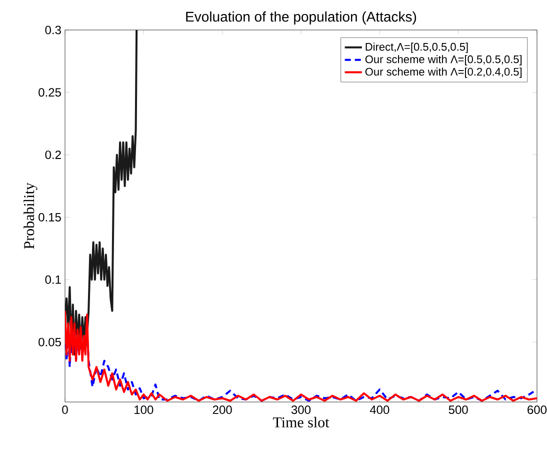 This screenshot has height=449, width=547. What do you see at coordinates (31, 215) in the screenshot?
I see `y-axis-title: Probability` at bounding box center [31, 215].